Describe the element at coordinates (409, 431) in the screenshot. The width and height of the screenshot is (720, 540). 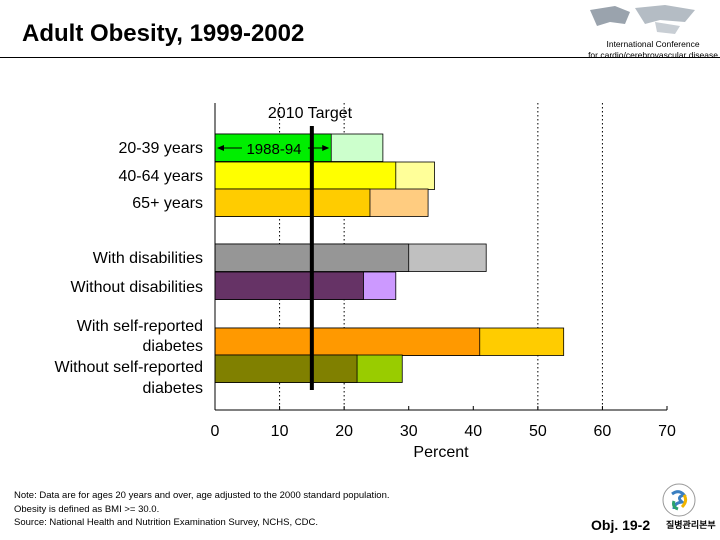
I see `x-tick-label: 30` at that location.